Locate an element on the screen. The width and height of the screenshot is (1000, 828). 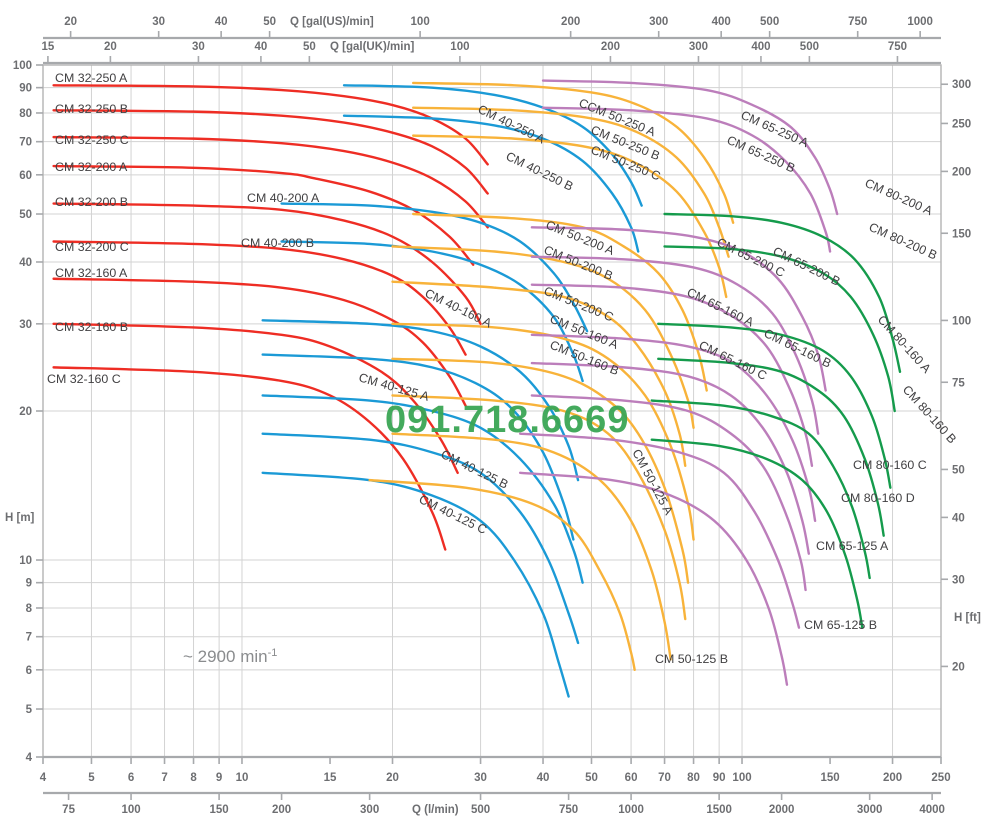
curve-label: CM 80-160 C is located at coordinates (890, 465).